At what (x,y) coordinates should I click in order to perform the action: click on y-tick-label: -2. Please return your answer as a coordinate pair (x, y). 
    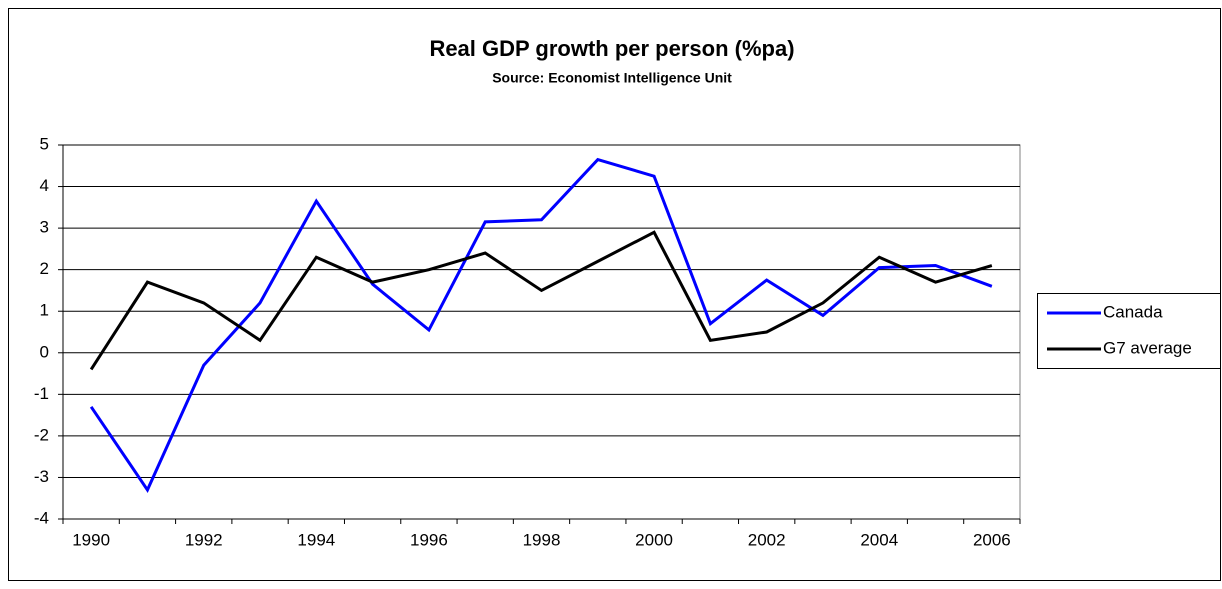
    Looking at the image, I should click on (41, 434).